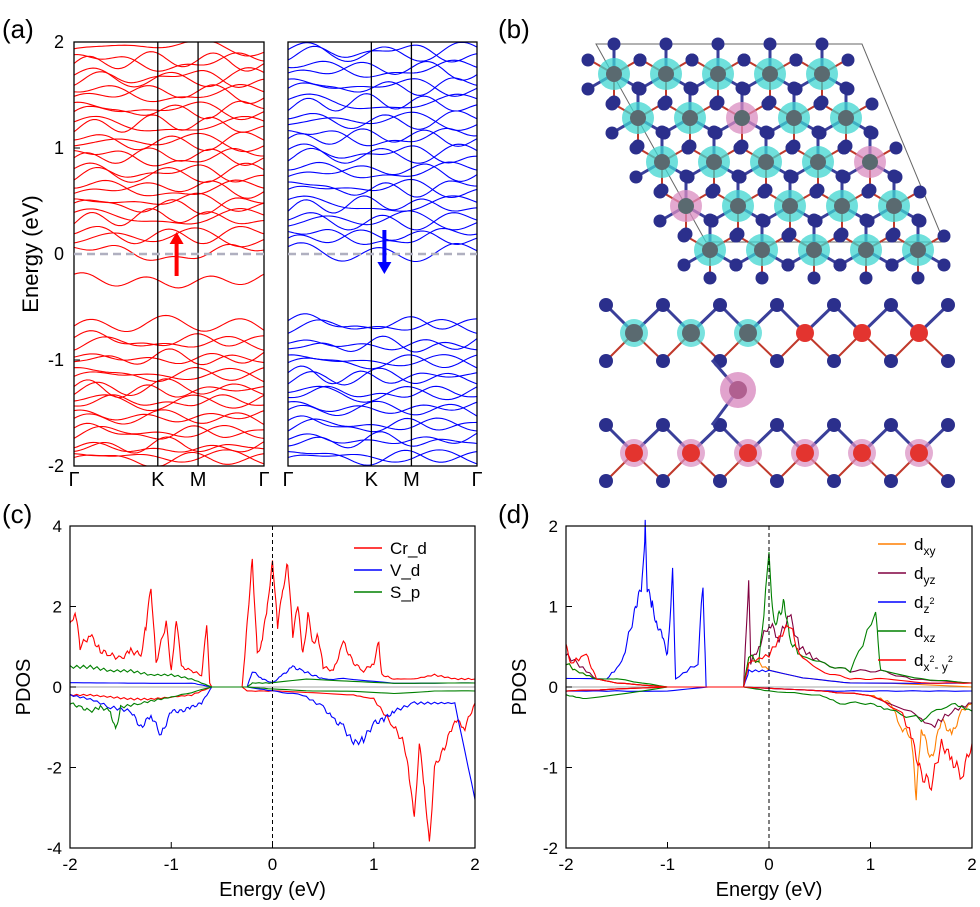 This screenshot has width=980, height=907. Describe the element at coordinates (924, 575) in the screenshot. I see `legend-entry: dyz` at that location.